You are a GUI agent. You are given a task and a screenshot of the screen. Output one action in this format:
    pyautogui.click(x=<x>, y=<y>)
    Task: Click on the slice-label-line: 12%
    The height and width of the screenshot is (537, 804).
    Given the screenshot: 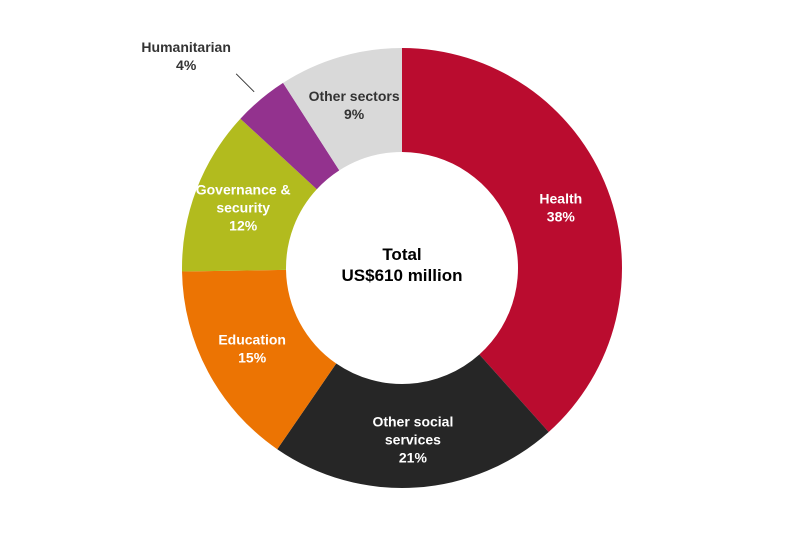 What is the action you would take?
    pyautogui.click(x=243, y=225)
    